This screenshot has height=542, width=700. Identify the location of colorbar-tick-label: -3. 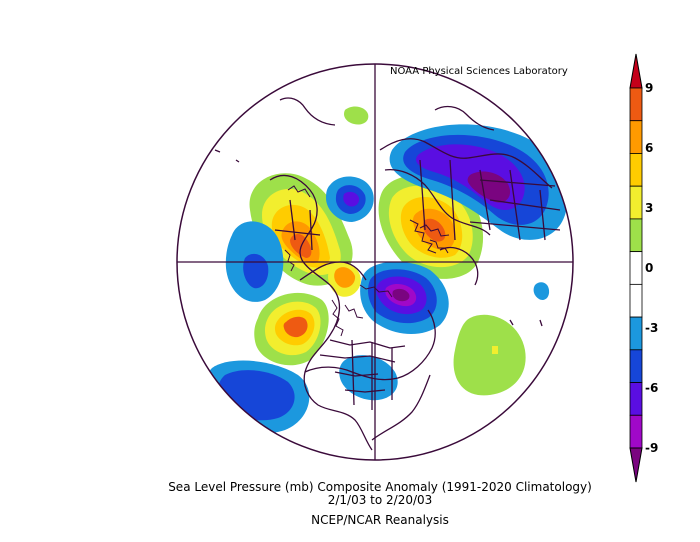
(651, 328).